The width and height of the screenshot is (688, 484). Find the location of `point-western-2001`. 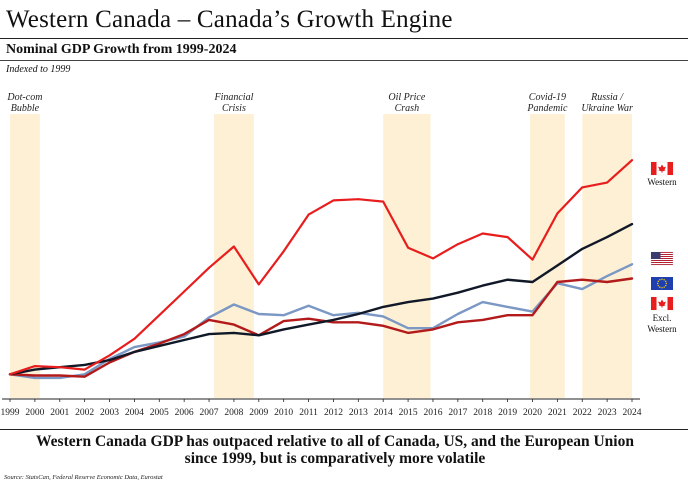

point-western-2001 is located at coordinates (59, 367).